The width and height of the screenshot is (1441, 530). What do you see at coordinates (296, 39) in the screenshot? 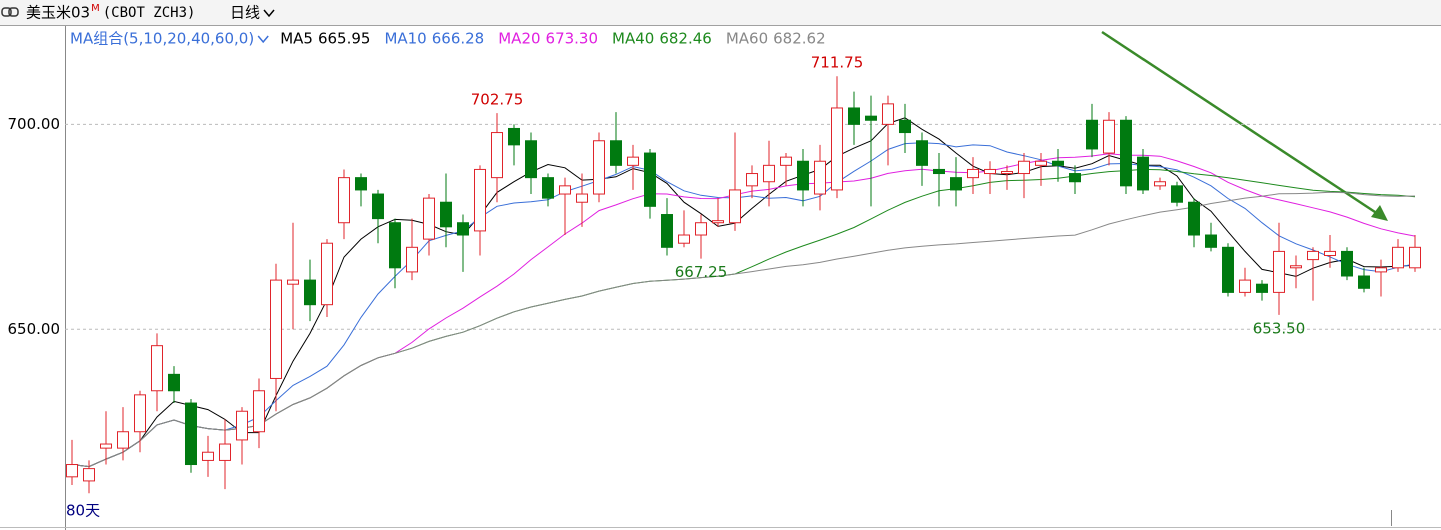
I see `legend-name: MA5` at bounding box center [296, 39].